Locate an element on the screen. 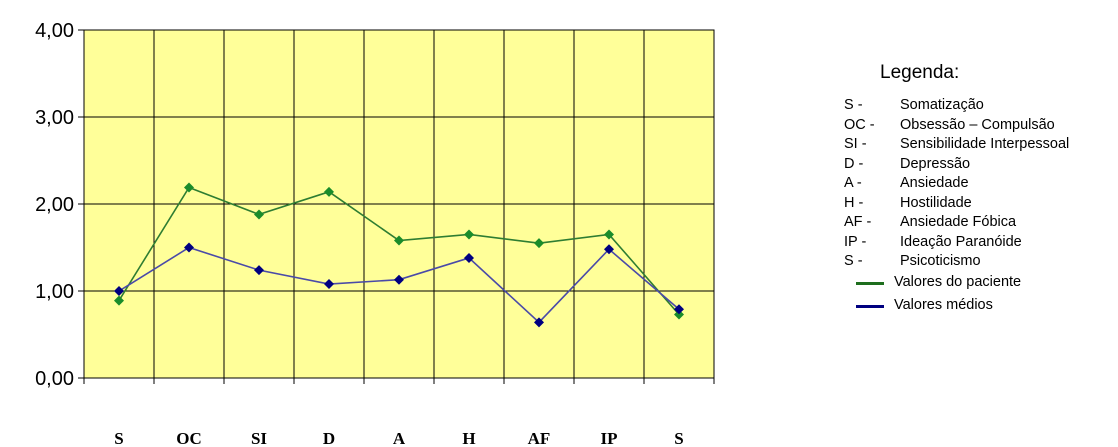 The height and width of the screenshot is (447, 1118). legend-item: D - Depressão is located at coordinates (972, 165).